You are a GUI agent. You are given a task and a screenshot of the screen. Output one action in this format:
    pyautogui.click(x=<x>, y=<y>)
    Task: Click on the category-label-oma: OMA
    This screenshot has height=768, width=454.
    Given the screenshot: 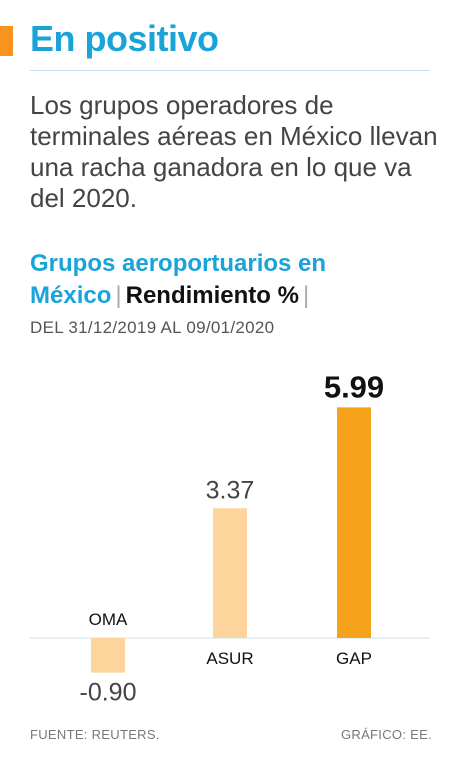 What is the action you would take?
    pyautogui.click(x=108, y=619)
    